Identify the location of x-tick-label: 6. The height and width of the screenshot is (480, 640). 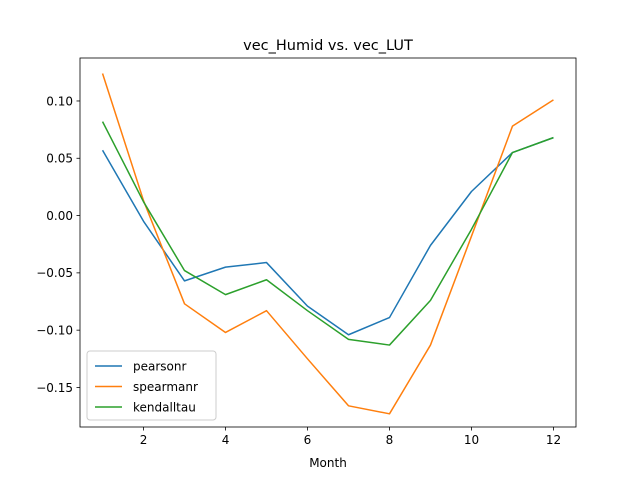
(308, 440).